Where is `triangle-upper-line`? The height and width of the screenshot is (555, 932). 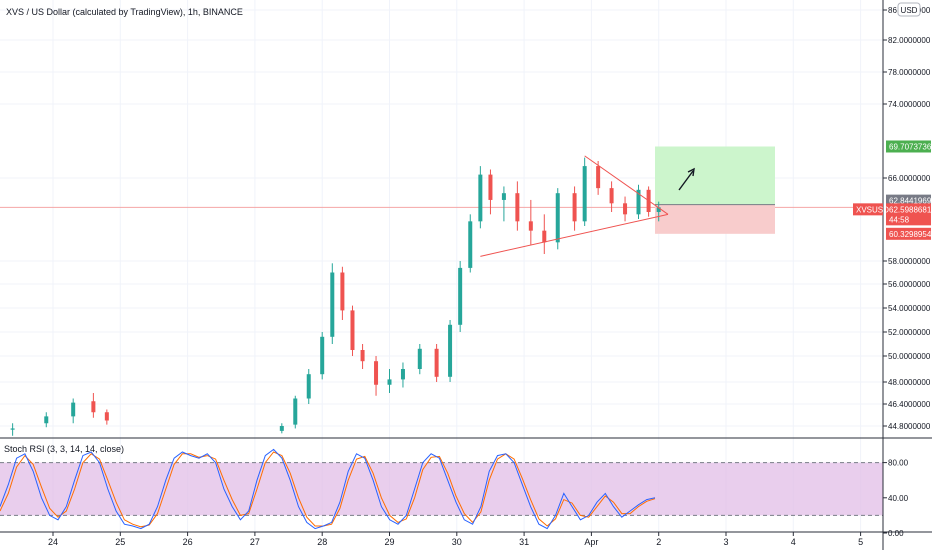 triangle-upper-line is located at coordinates (626, 185).